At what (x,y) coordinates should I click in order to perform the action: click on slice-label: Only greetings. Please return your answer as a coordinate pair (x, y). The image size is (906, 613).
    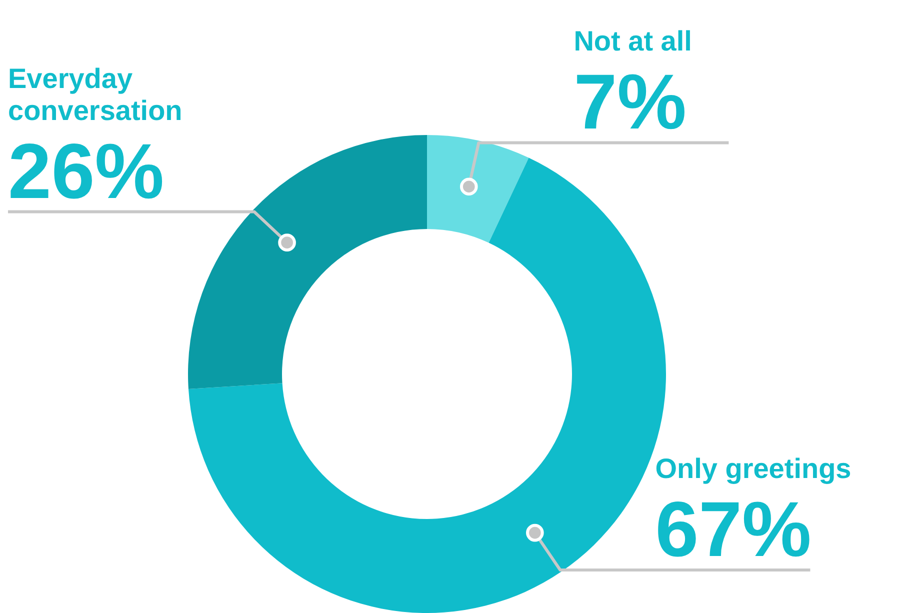
    Looking at the image, I should click on (753, 468).